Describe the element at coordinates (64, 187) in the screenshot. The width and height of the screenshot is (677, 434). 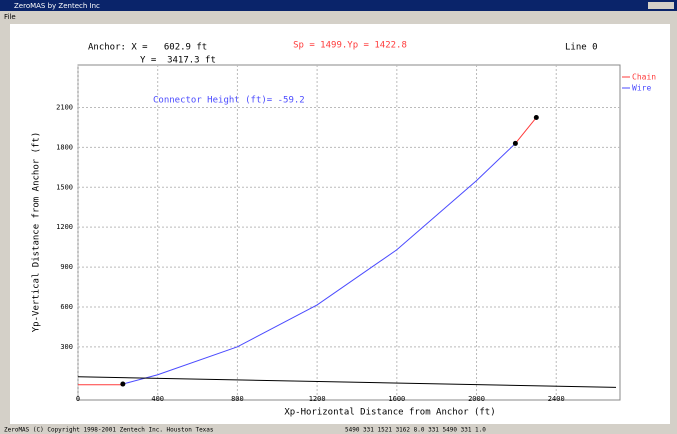
I see `y-tick-label: 1500` at that location.